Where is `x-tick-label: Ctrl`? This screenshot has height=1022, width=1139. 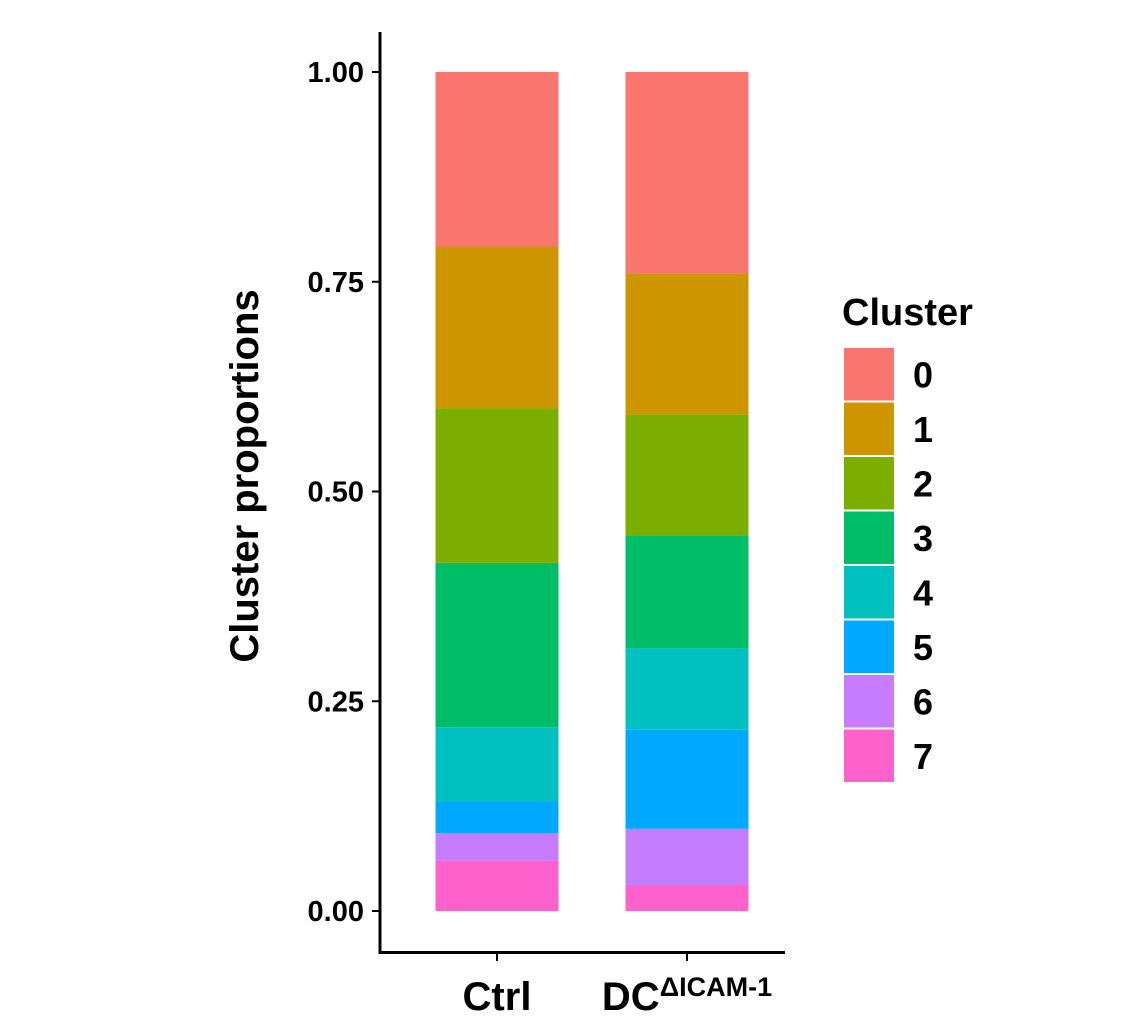
x-tick-label: Ctrl is located at coordinates (497, 997).